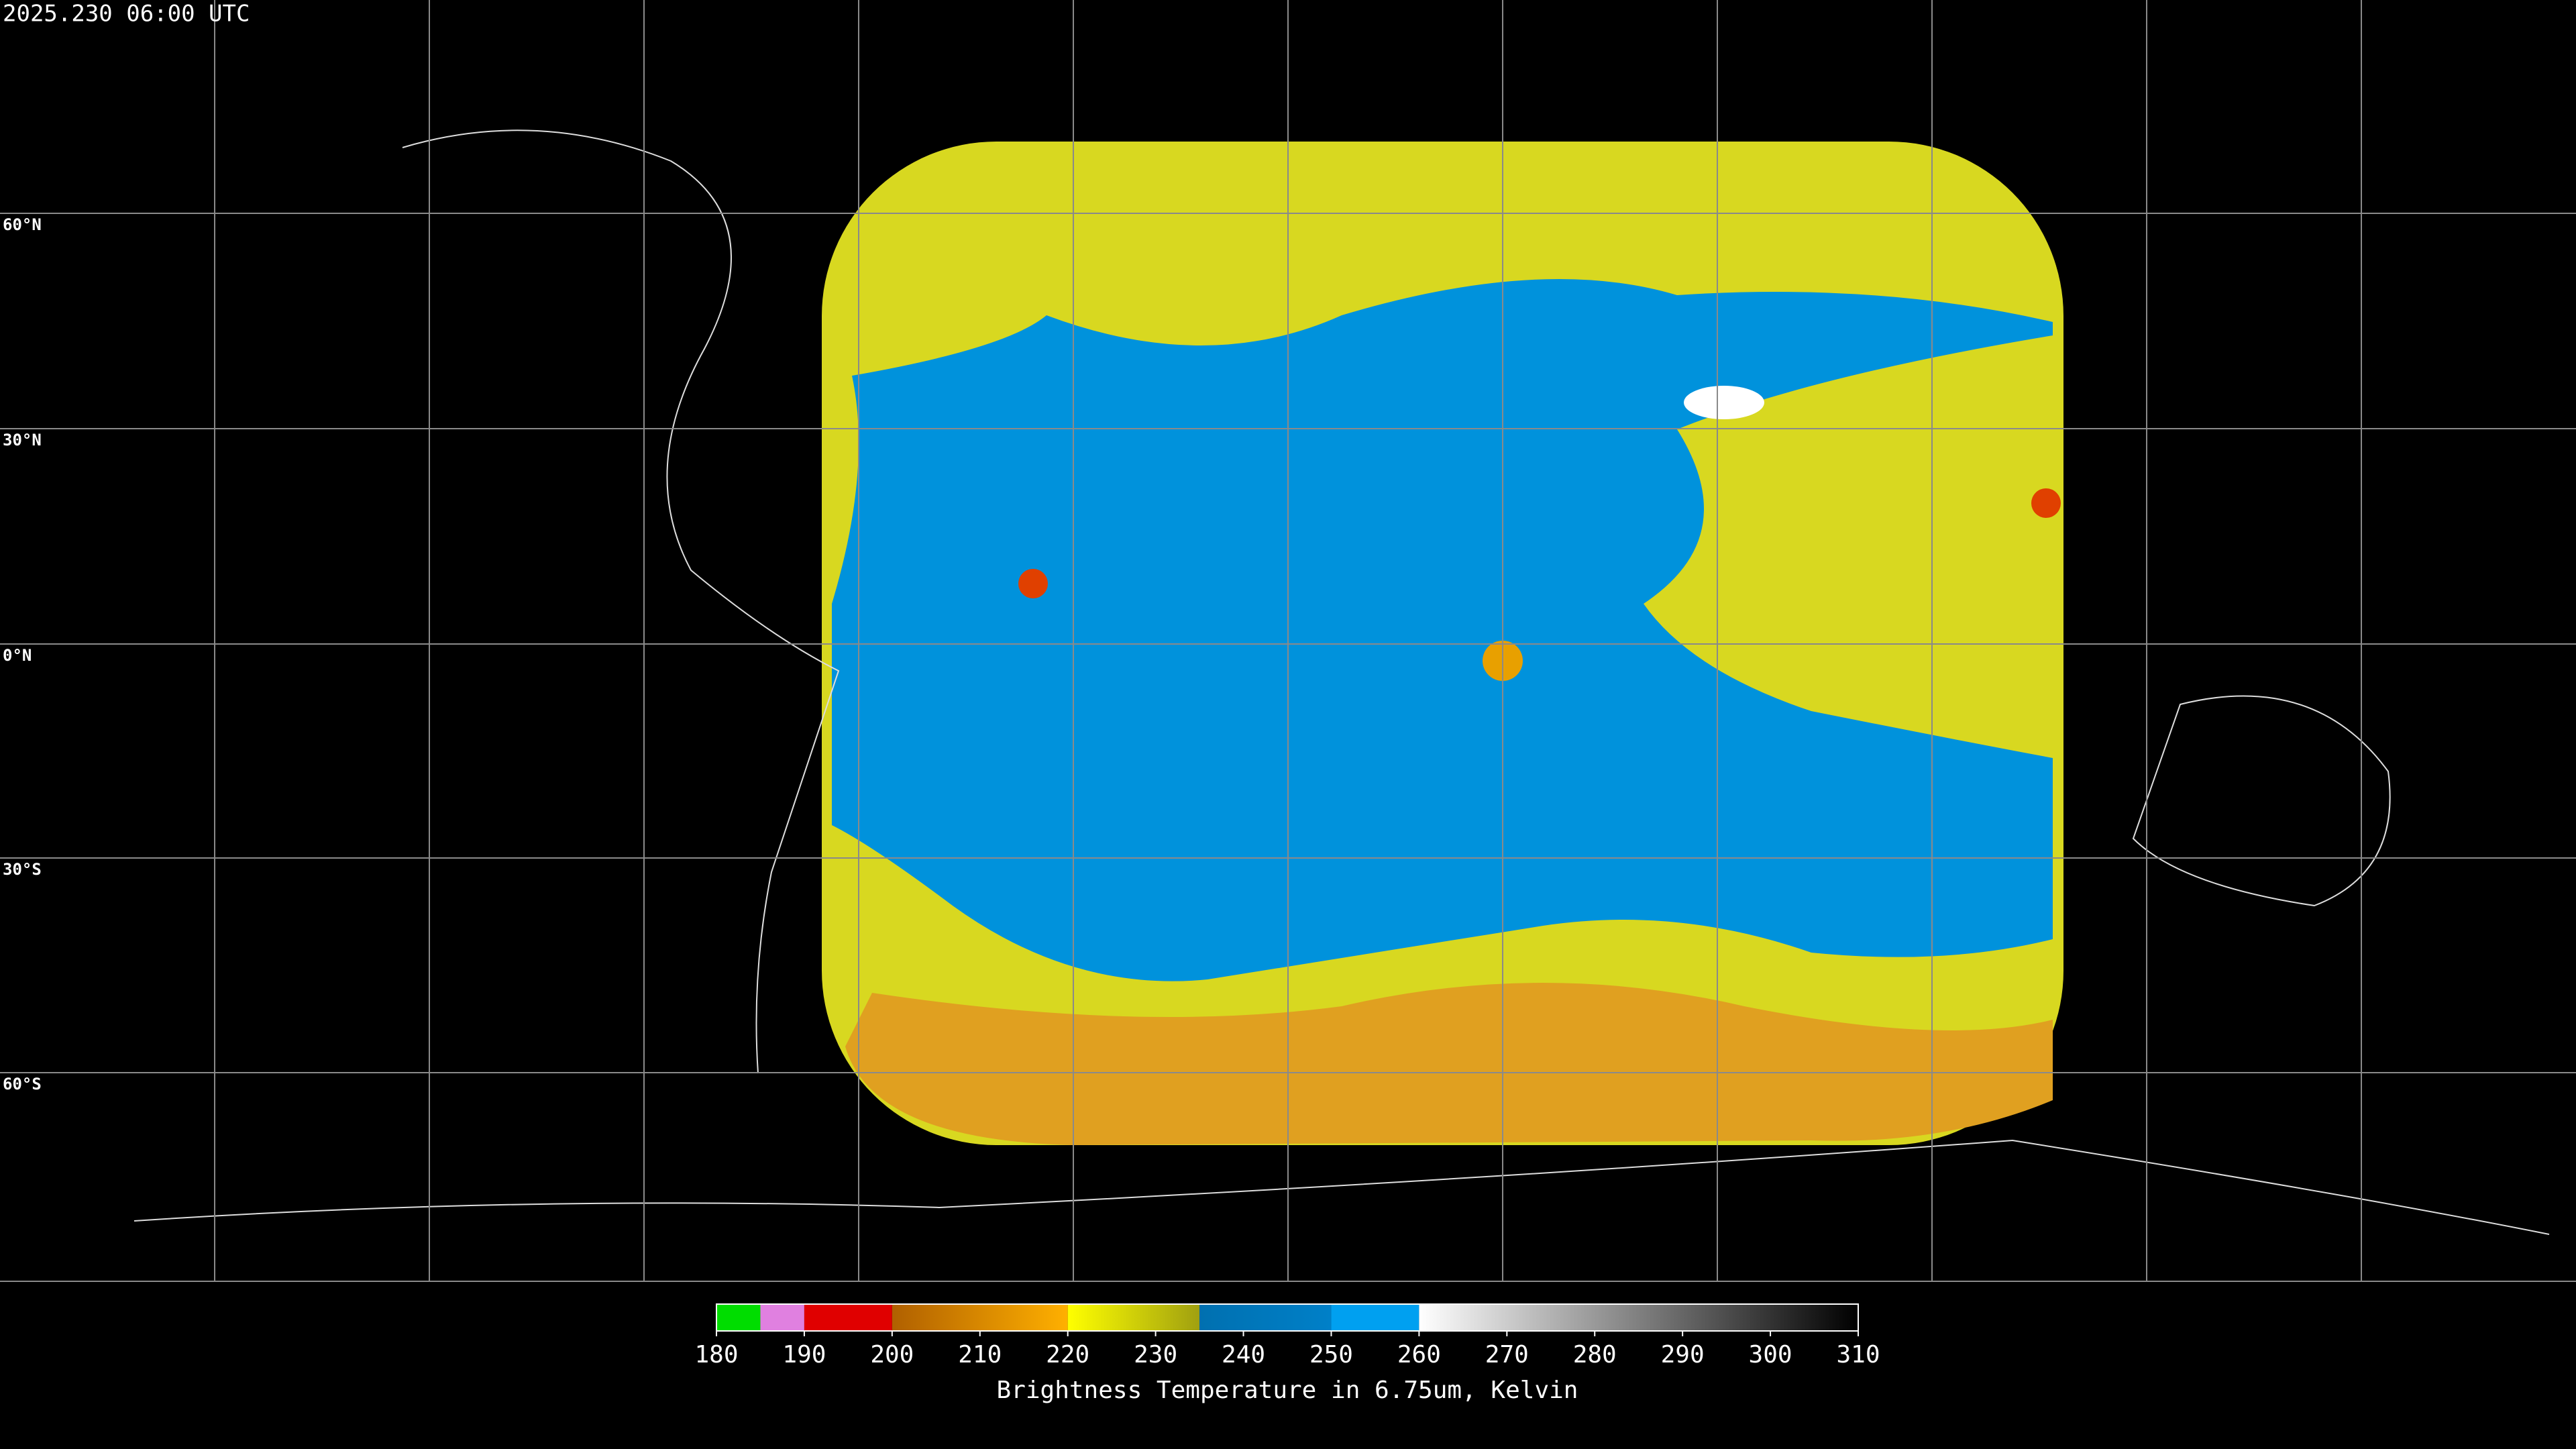 The image size is (2576, 1449). Describe the element at coordinates (716, 1354) in the screenshot. I see `colorbar-tick-label: 180` at that location.